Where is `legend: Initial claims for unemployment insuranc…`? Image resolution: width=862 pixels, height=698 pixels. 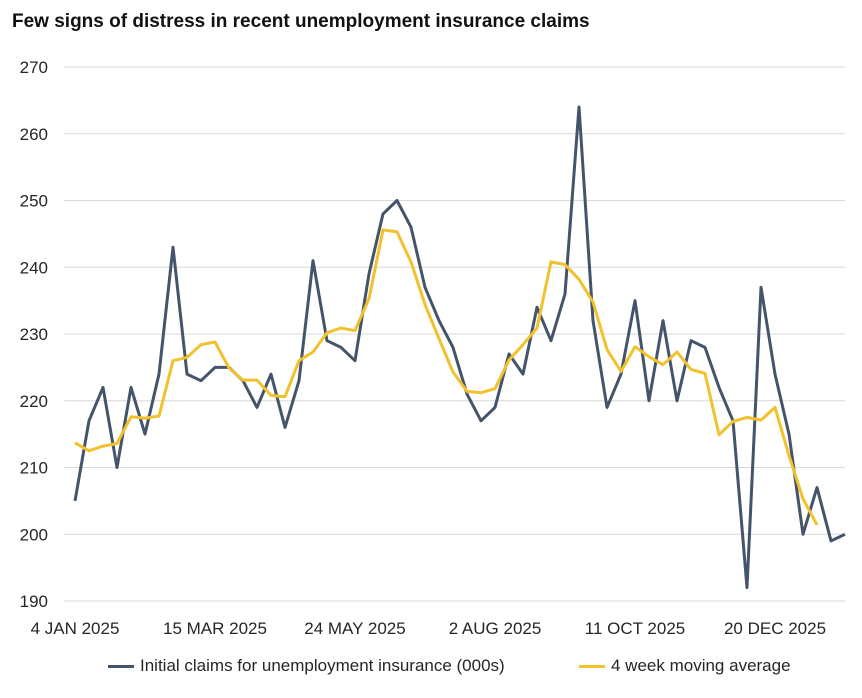 legend: Initial claims for unemployment insuranc… is located at coordinates (431, 666).